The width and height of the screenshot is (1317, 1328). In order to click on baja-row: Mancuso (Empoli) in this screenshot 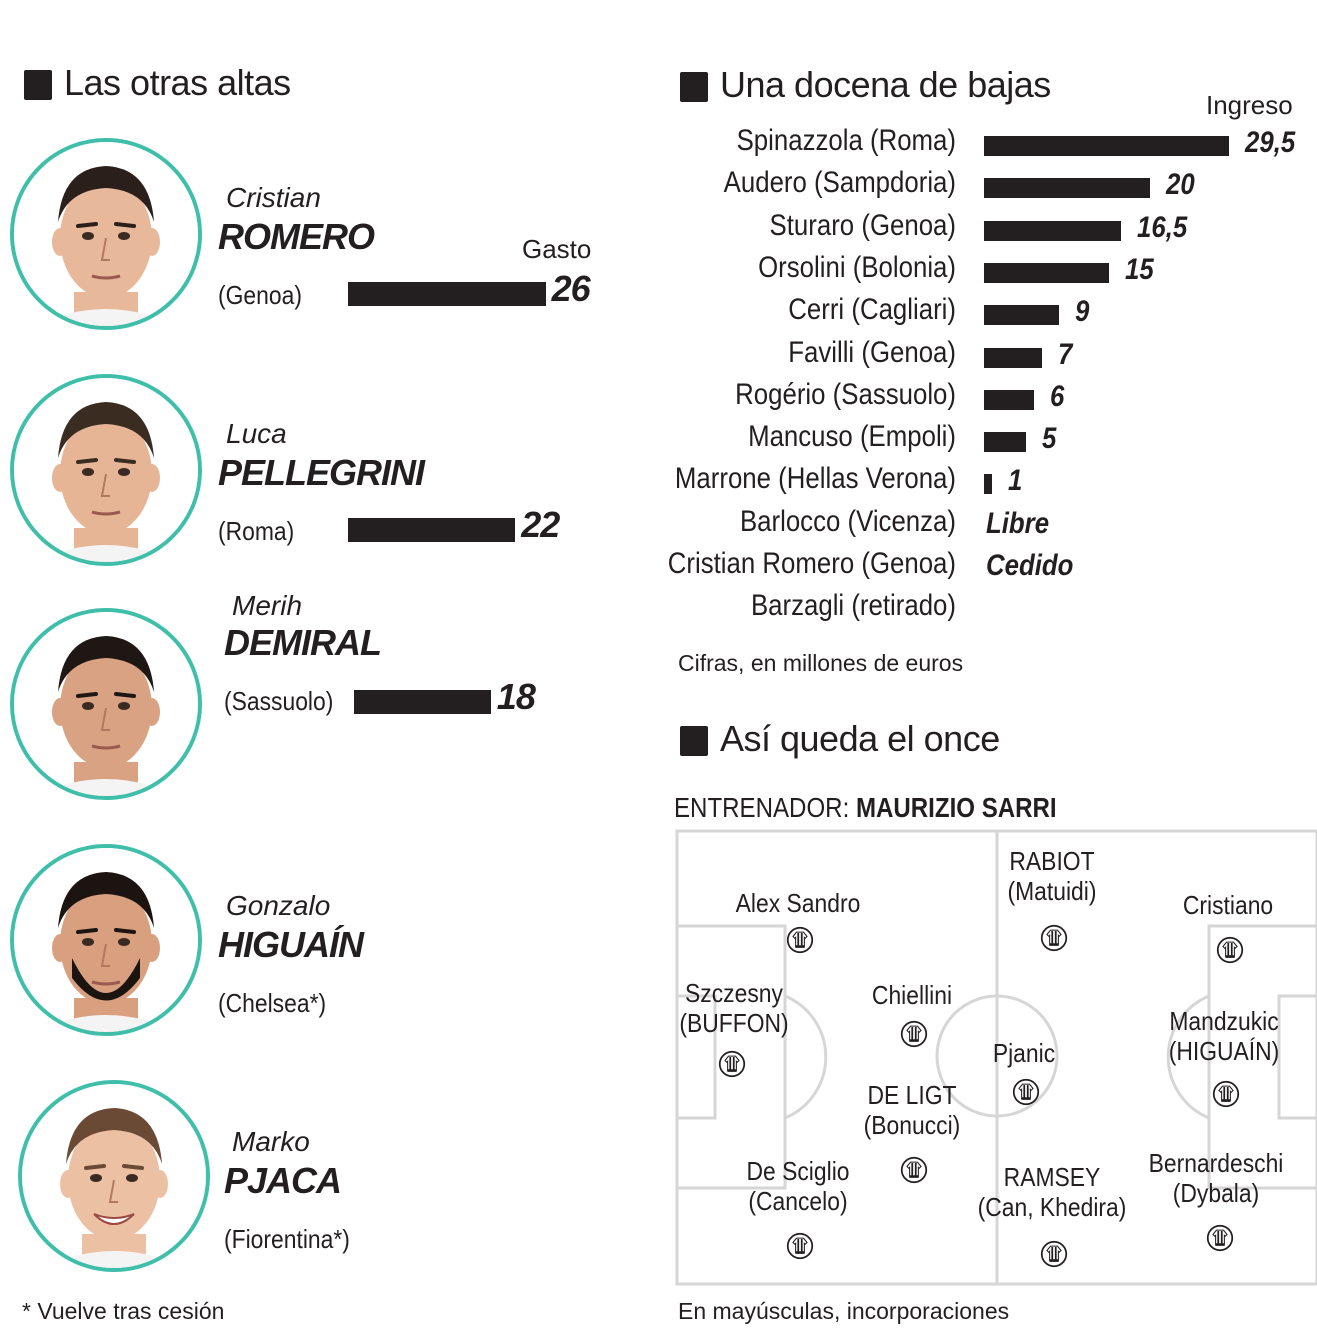, I will do `click(785, 437)`.